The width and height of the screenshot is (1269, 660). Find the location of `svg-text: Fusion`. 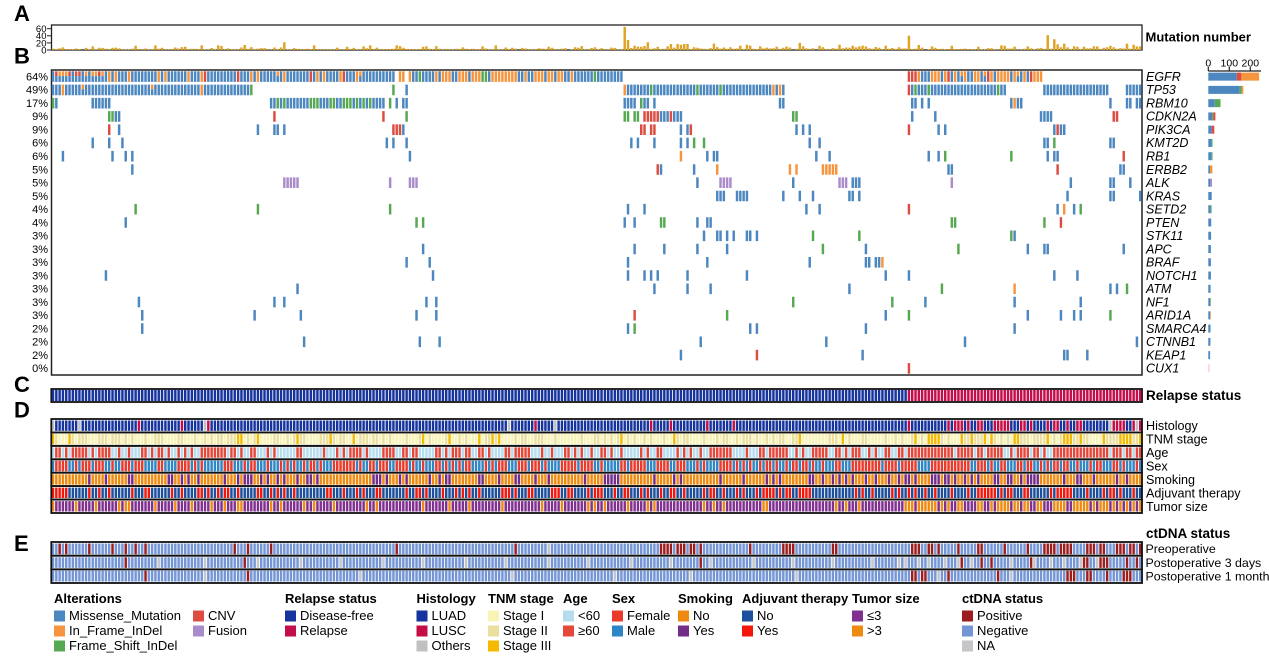

svg-text: Fusion is located at coordinates (227, 630).